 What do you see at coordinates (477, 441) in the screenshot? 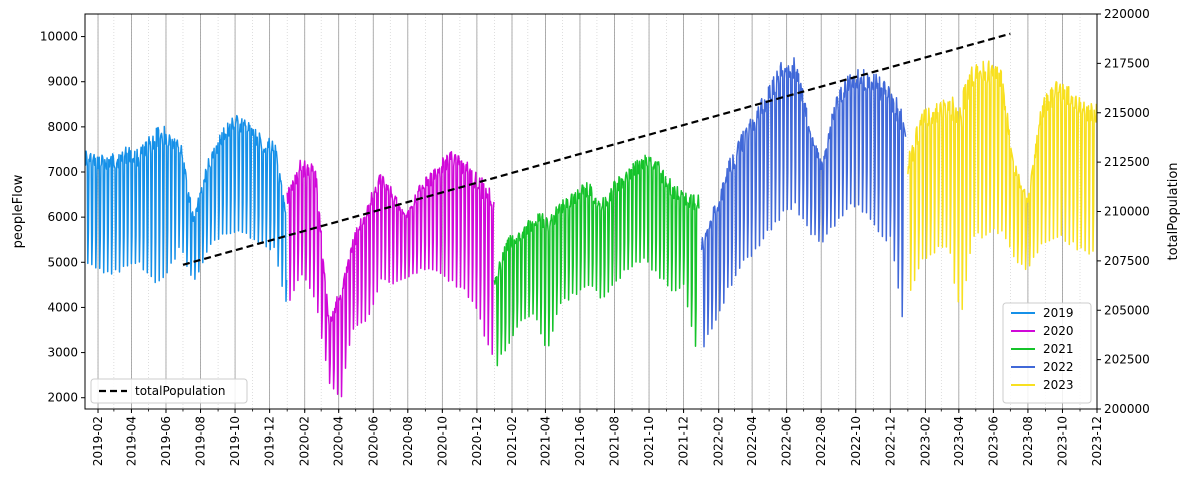
I see `x-tick-label: 2020-12` at bounding box center [477, 441].